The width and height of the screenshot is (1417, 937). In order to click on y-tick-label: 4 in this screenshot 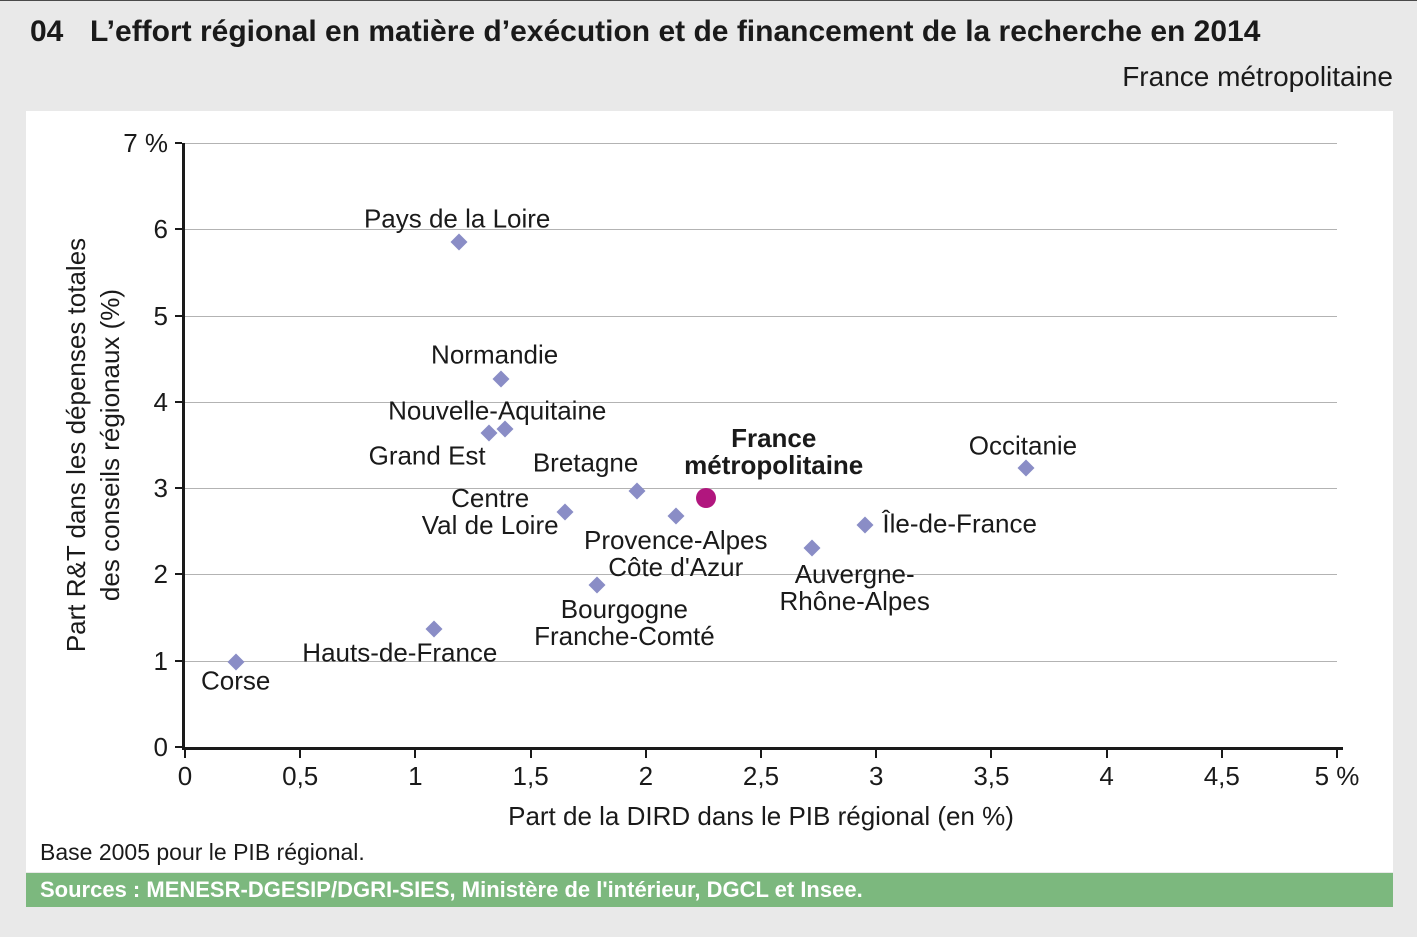, I will do `click(160, 401)`.